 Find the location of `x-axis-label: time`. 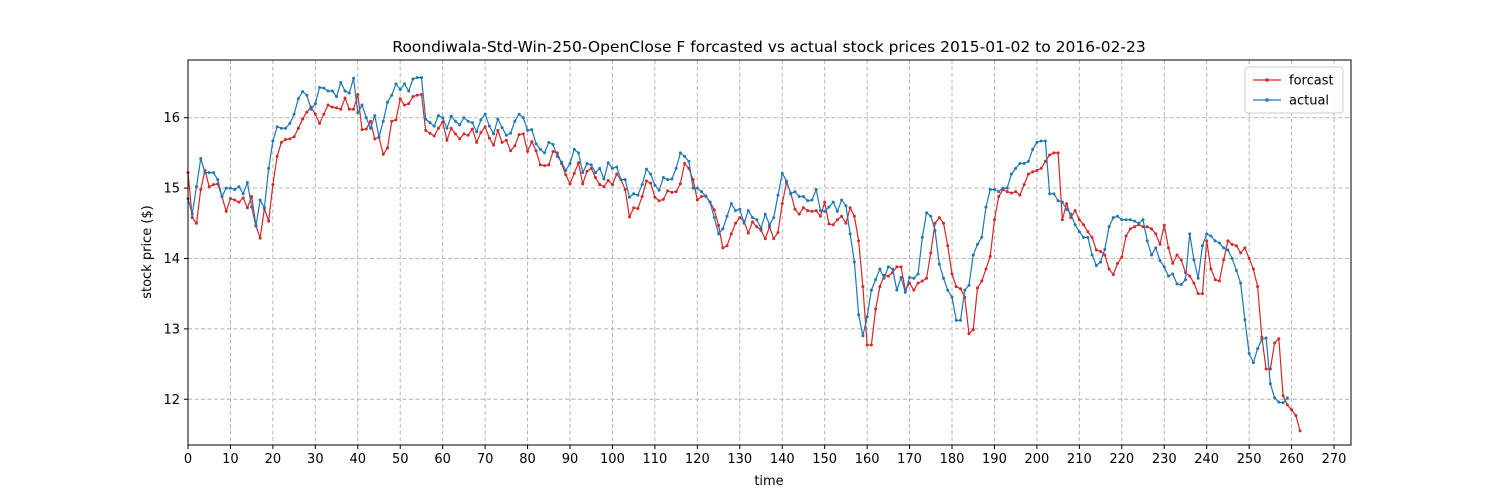

x-axis-label: time is located at coordinates (768, 481).